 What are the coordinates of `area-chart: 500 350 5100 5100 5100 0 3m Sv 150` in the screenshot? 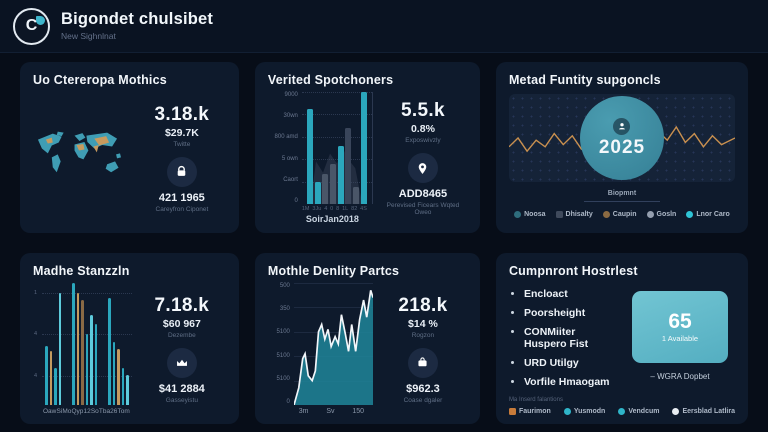 It's located at (320, 349).